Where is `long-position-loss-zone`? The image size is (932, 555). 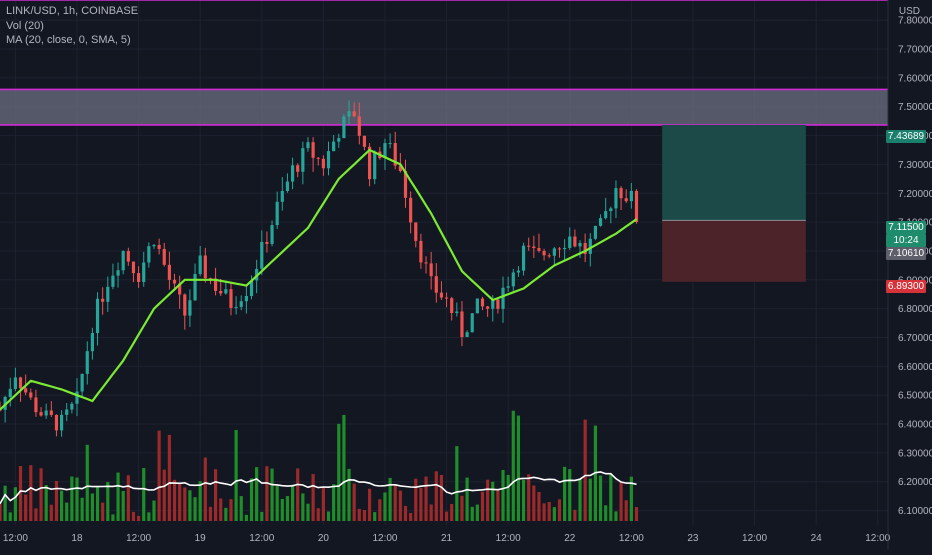 long-position-loss-zone is located at coordinates (734, 251).